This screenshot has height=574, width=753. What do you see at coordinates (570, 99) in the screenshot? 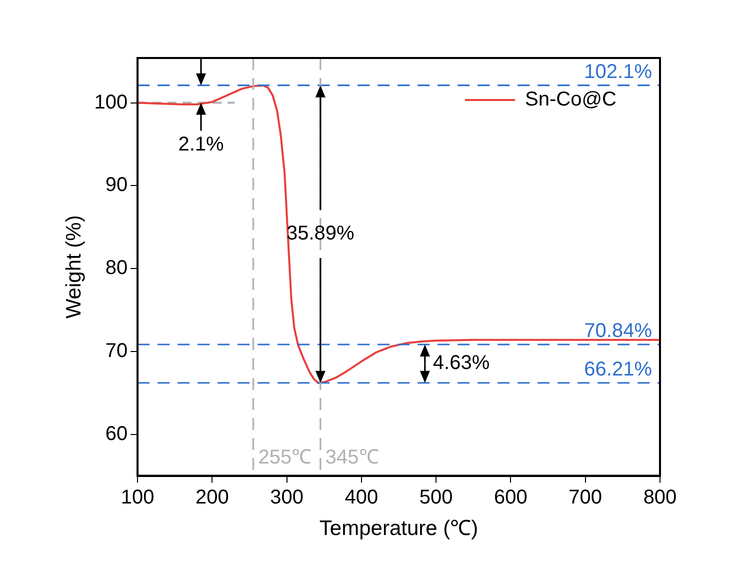
I see `legend-label: Sn-Co@C` at bounding box center [570, 99].